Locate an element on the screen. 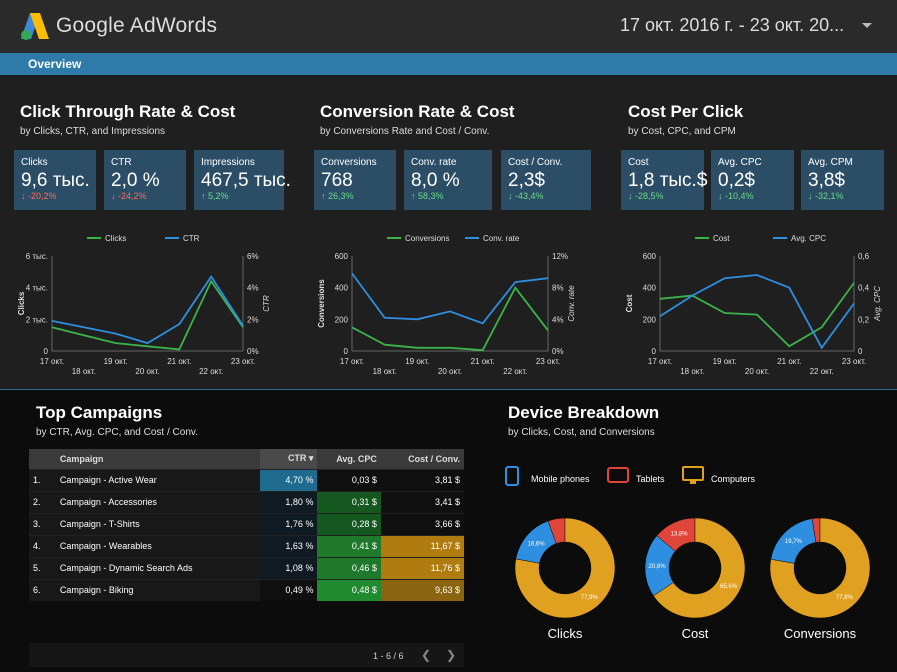 This screenshot has height=672, width=897. col-cost-conv: Cost / Conv. is located at coordinates (422, 459).